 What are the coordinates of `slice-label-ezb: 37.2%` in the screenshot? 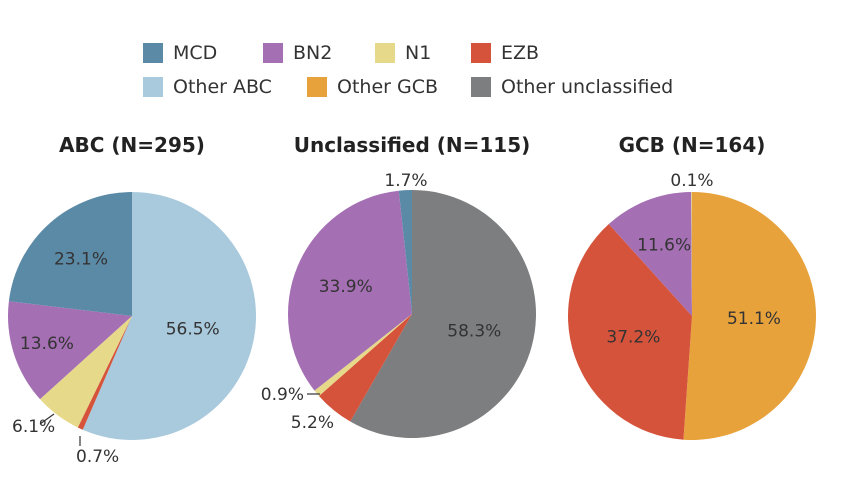 It's located at (633, 337).